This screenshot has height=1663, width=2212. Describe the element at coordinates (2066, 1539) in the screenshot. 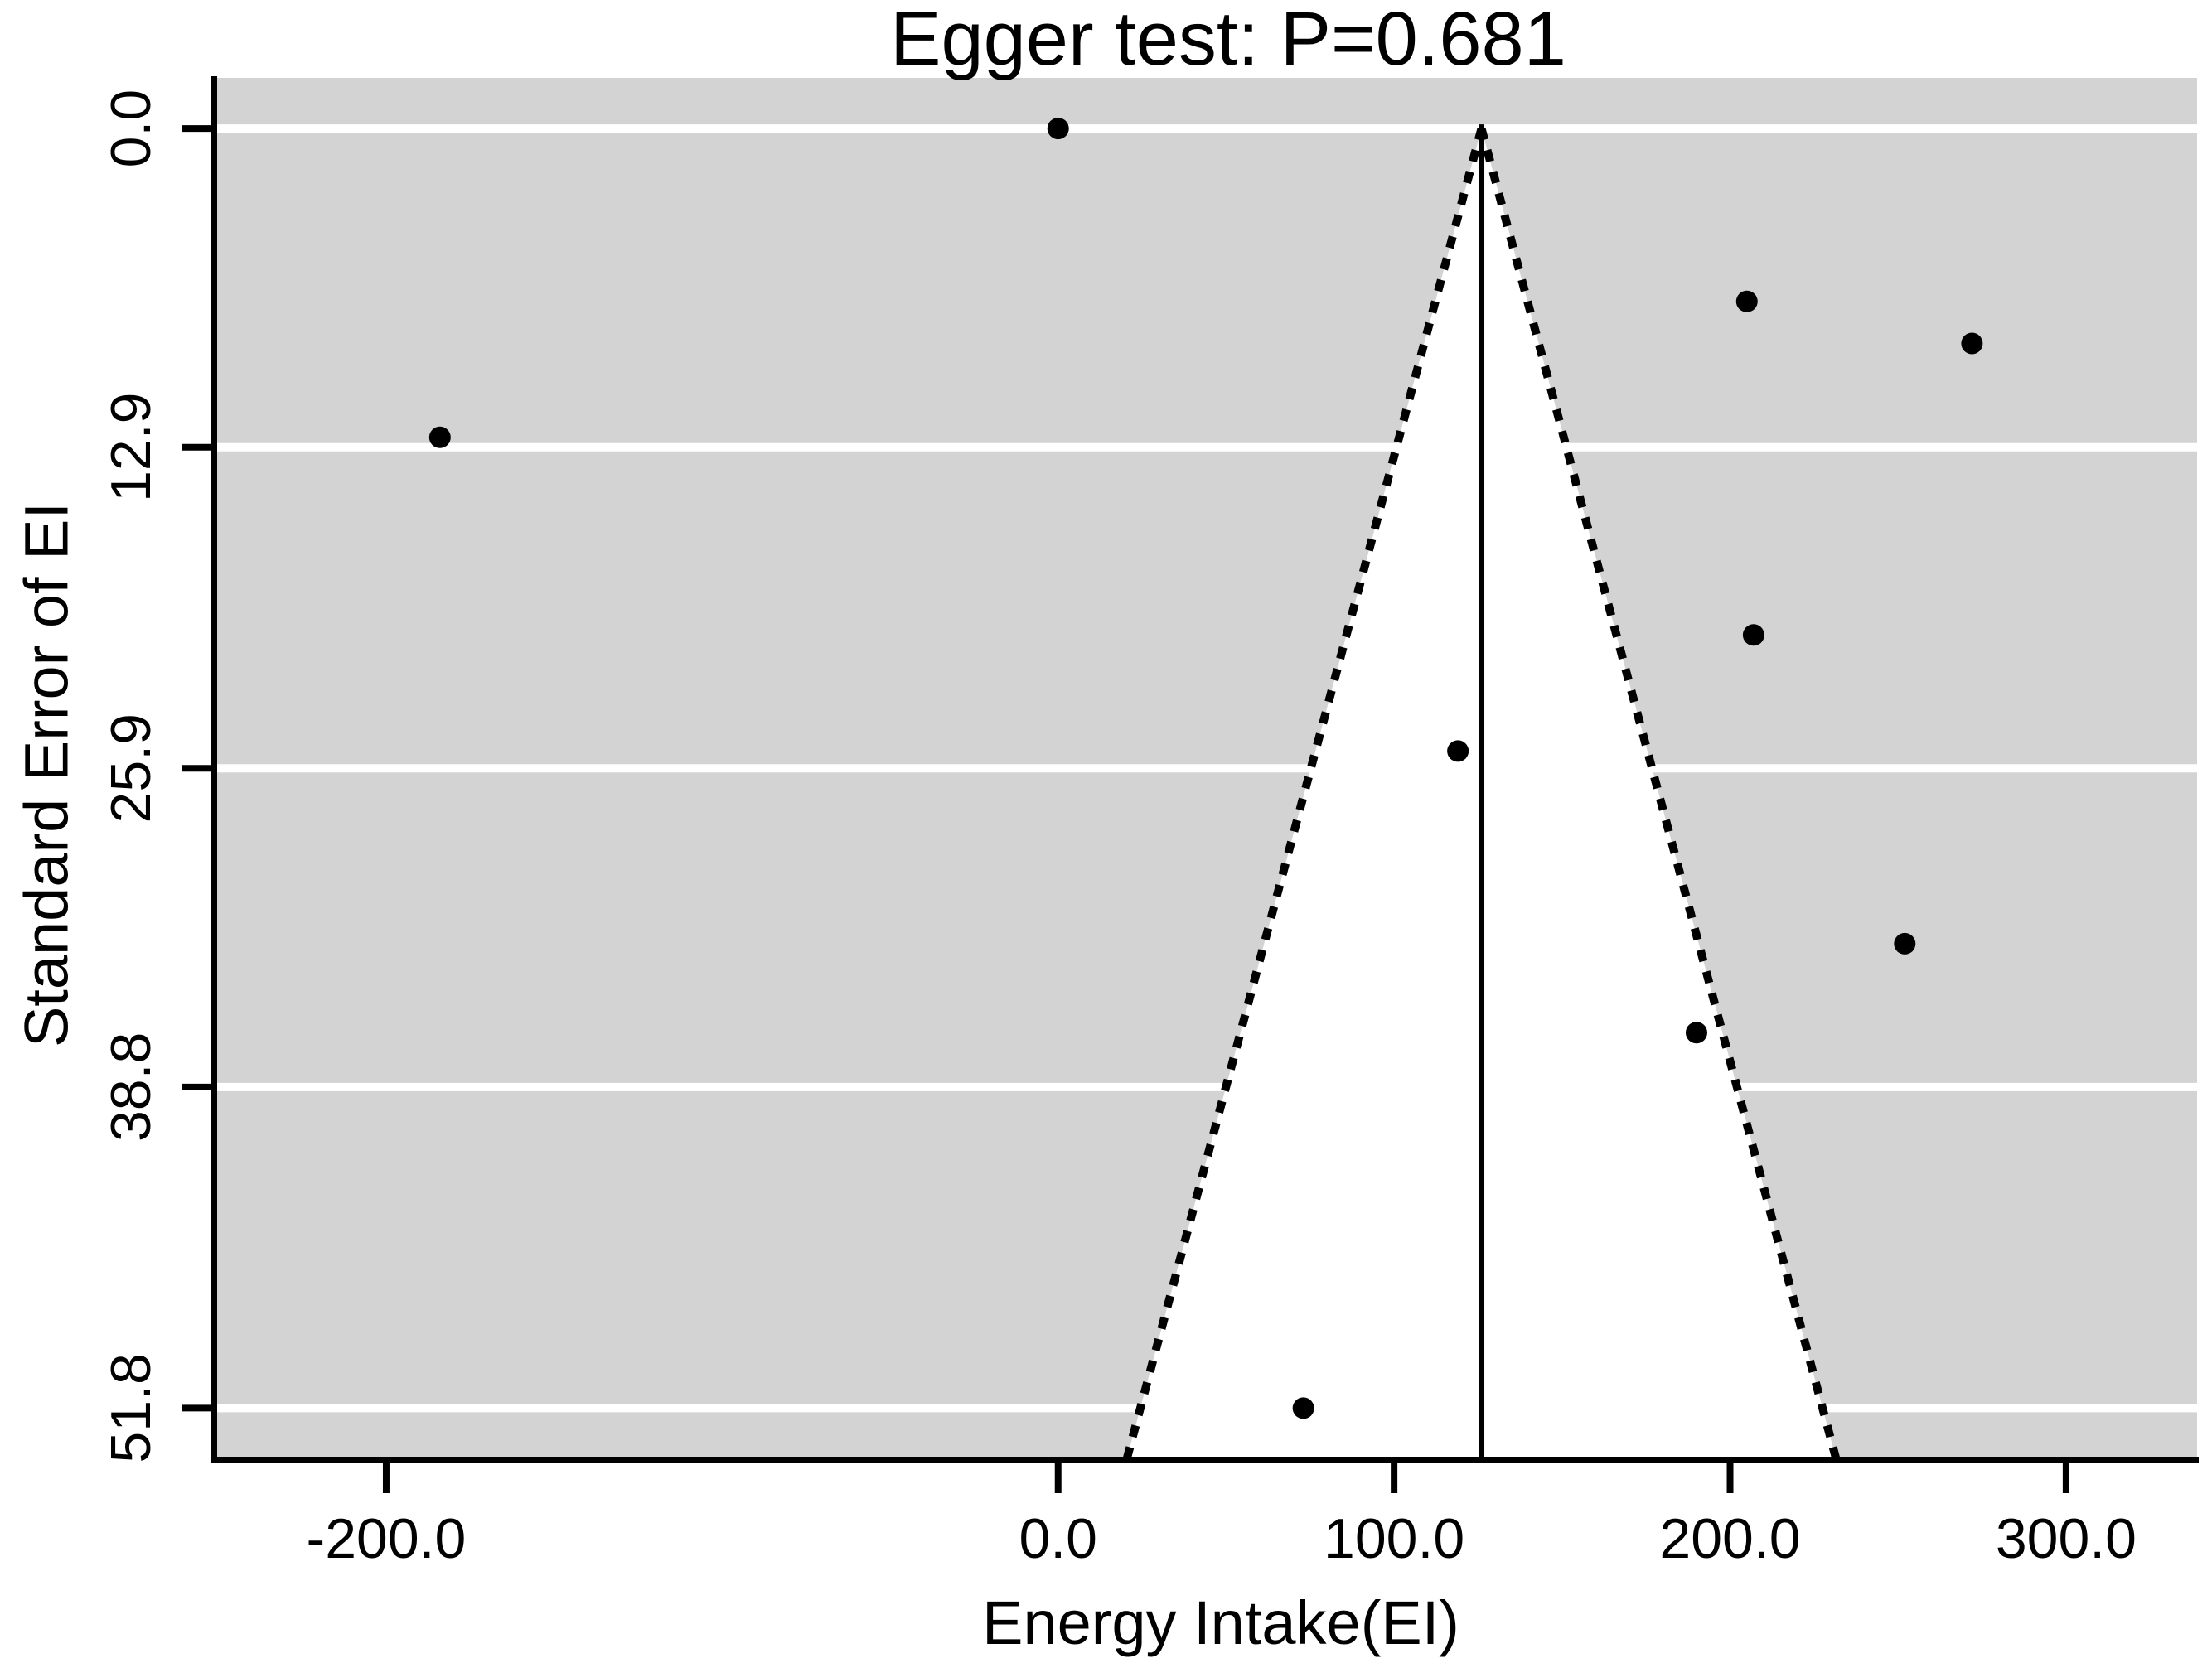

I see `x-tick-label-4: 300.0` at that location.